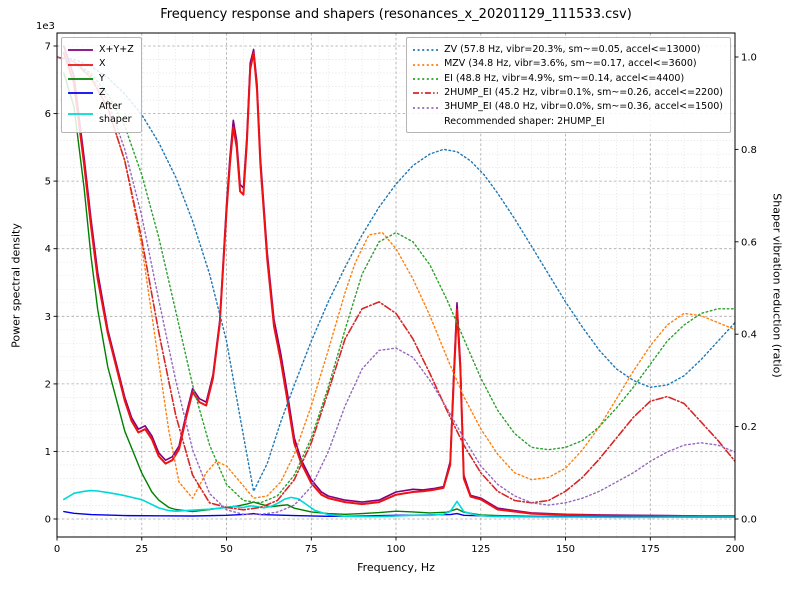 This screenshot has height=600, width=800. Describe the element at coordinates (116, 49) in the screenshot. I see `legend-label: X+Y+Z` at that location.